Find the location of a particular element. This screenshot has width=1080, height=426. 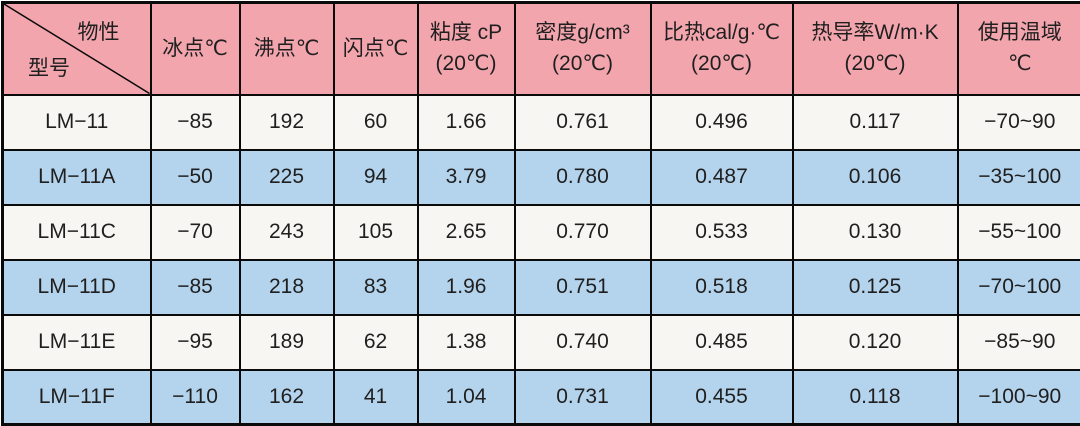

cell-density: 0.751 is located at coordinates (583, 287).